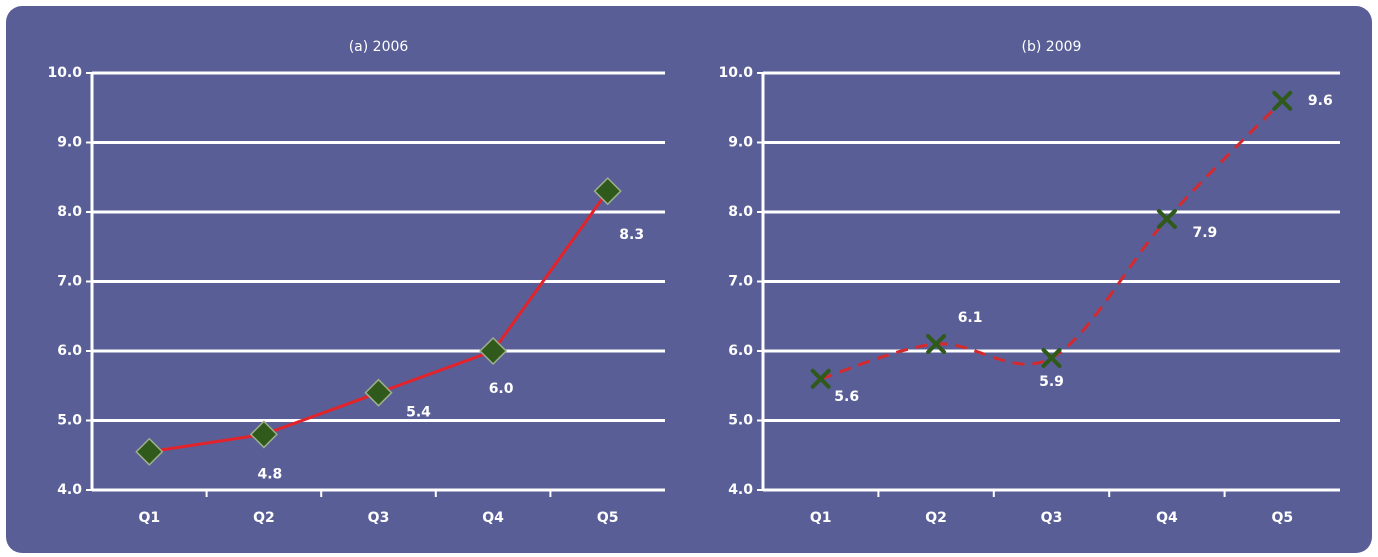 Image resolution: width=1378 pixels, height=557 pixels. Describe the element at coordinates (631, 235) in the screenshot. I see `data-label: 8.3` at that location.